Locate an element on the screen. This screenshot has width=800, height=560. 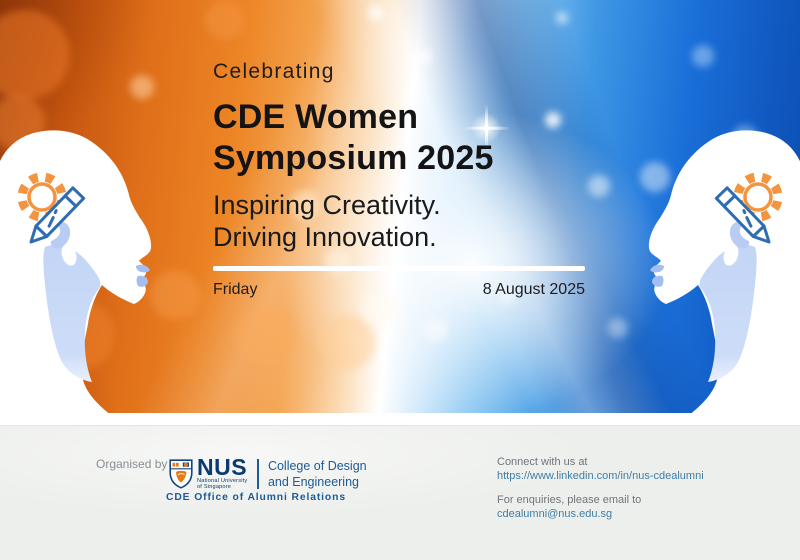
nus-institution-line1: National University is located at coordinates (222, 480).